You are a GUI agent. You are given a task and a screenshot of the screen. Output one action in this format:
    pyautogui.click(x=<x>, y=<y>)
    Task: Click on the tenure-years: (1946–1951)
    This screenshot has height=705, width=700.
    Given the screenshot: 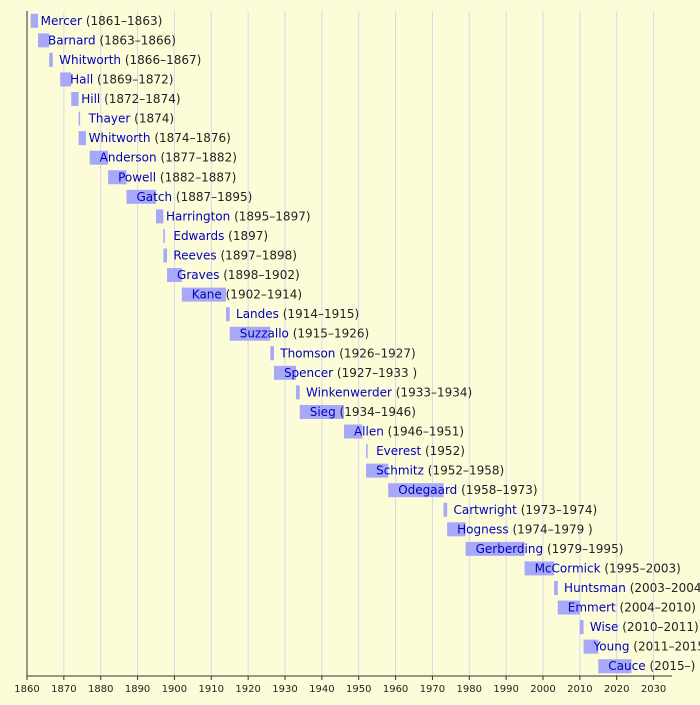 What is the action you would take?
    pyautogui.click(x=426, y=431)
    